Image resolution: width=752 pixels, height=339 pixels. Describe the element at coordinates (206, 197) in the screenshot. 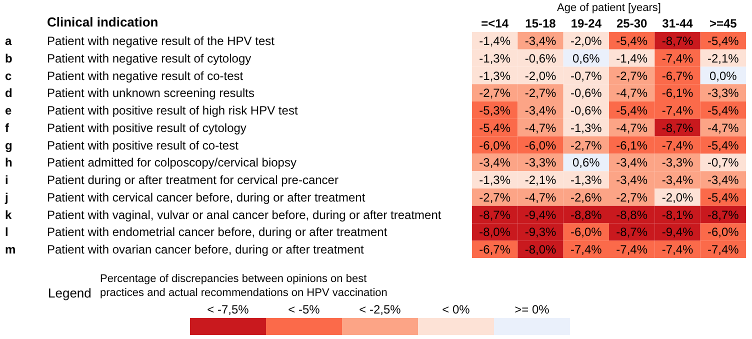

I see `y-tick-label: Patient with cervical cancer before, during or after treatment` at that location.